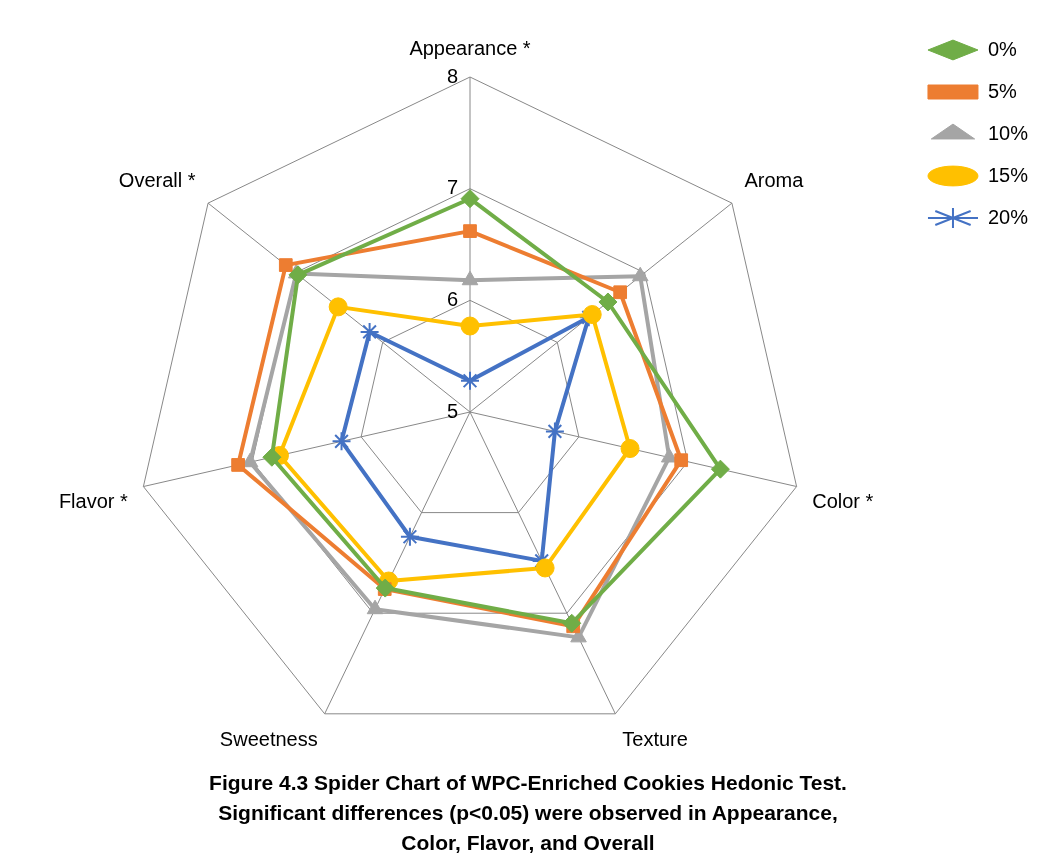  I want to click on y-tick-label: 6, so click(452, 298).